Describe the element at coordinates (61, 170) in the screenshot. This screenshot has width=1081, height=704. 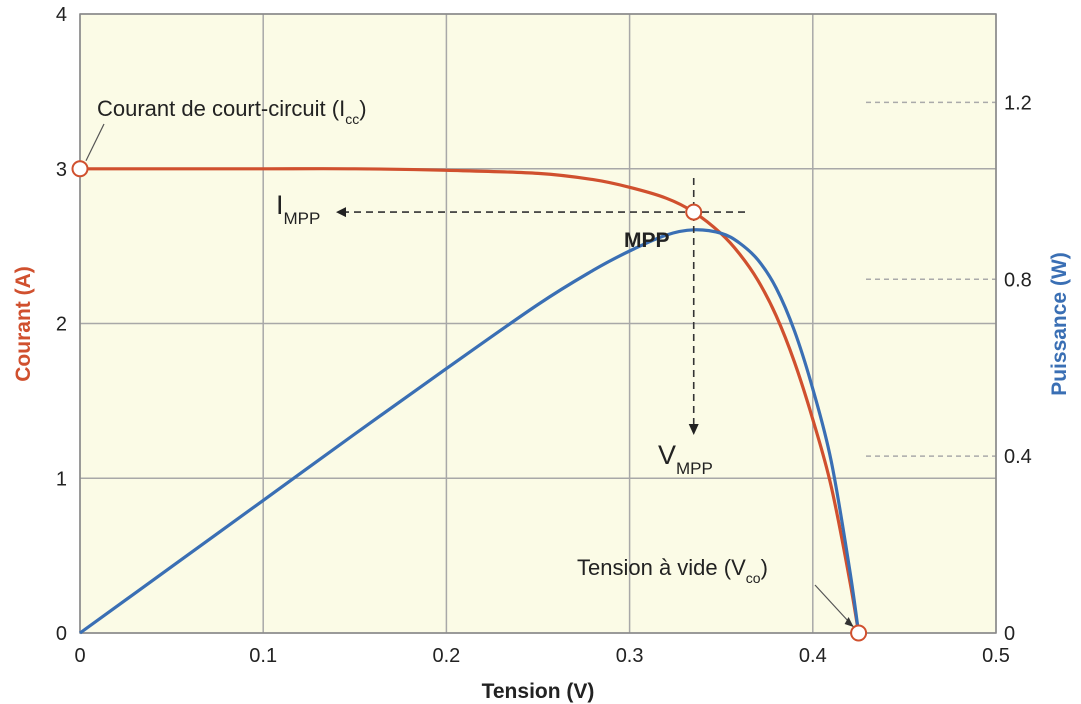
I see `left-y-tick-label: 3` at that location.